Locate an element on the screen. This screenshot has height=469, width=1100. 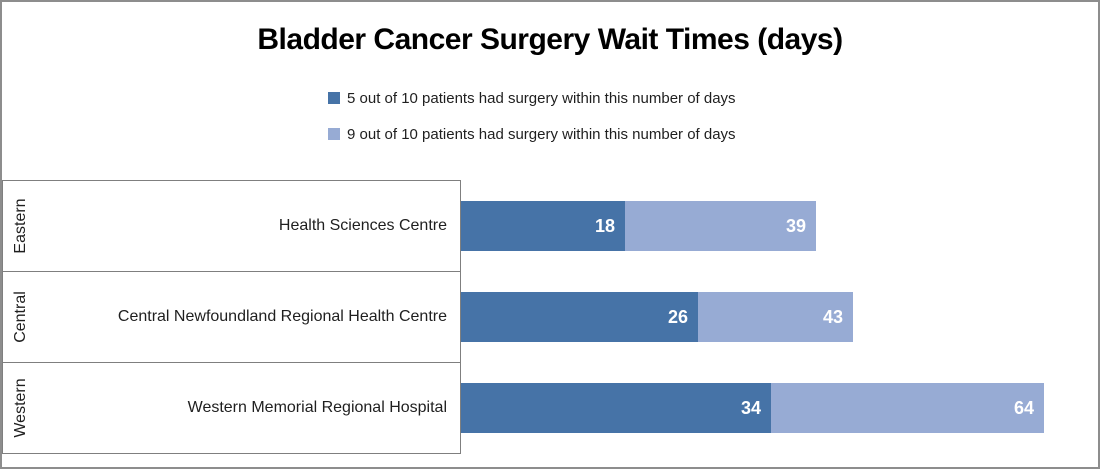
region-label-eastern: Eastern is located at coordinates (20, 226).